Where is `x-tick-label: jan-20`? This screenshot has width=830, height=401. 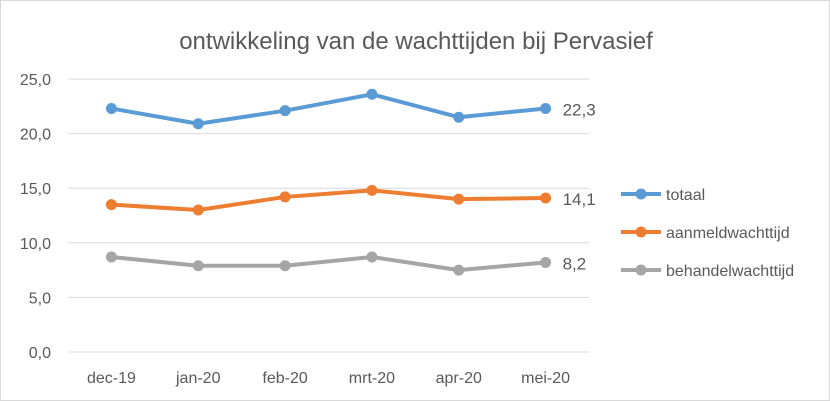
x-tick-label: jan-20 is located at coordinates (198, 378).